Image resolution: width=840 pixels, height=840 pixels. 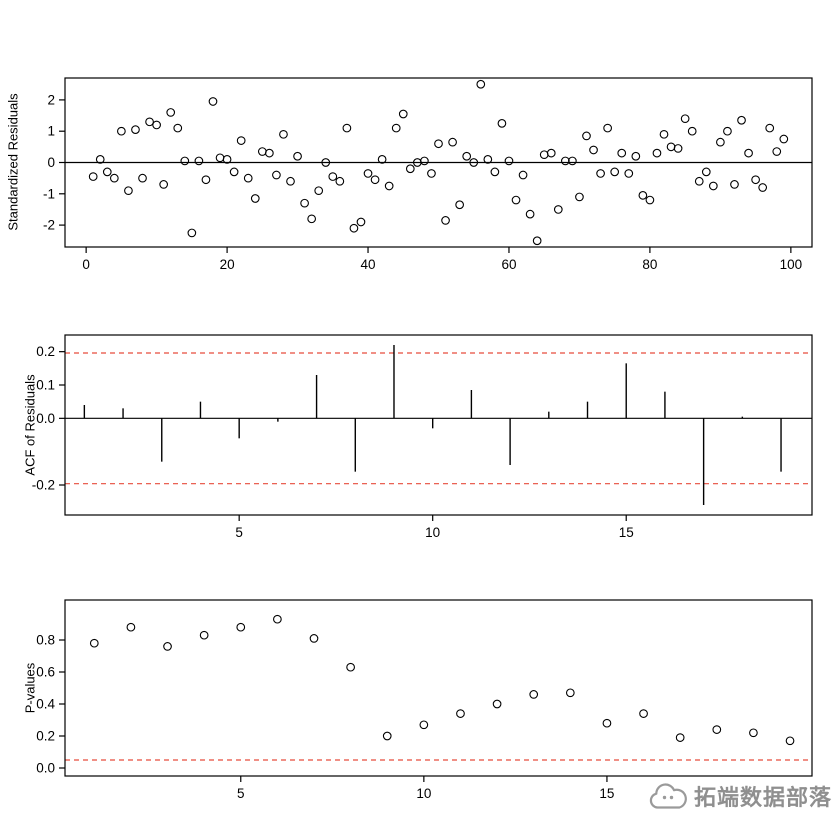 What do you see at coordinates (86, 264) in the screenshot?
I see `x-tick-label: 0` at bounding box center [86, 264].